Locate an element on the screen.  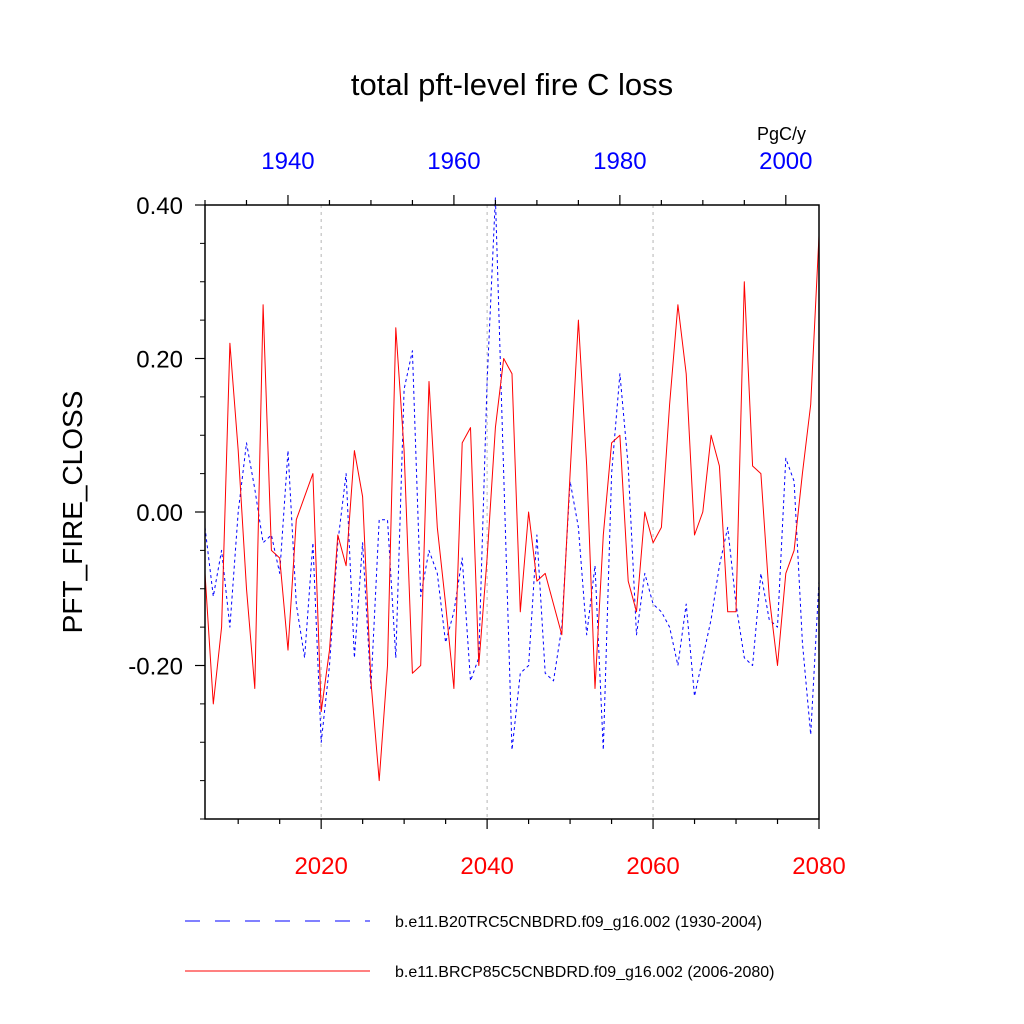
top-tick-label: 1980 is located at coordinates (619, 161).